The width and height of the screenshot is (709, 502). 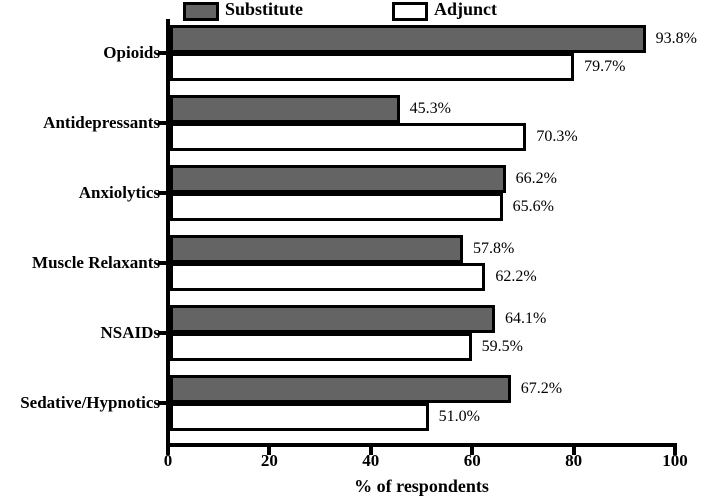 What do you see at coordinates (536, 178) in the screenshot?
I see `value-label: 66.2%` at bounding box center [536, 178].